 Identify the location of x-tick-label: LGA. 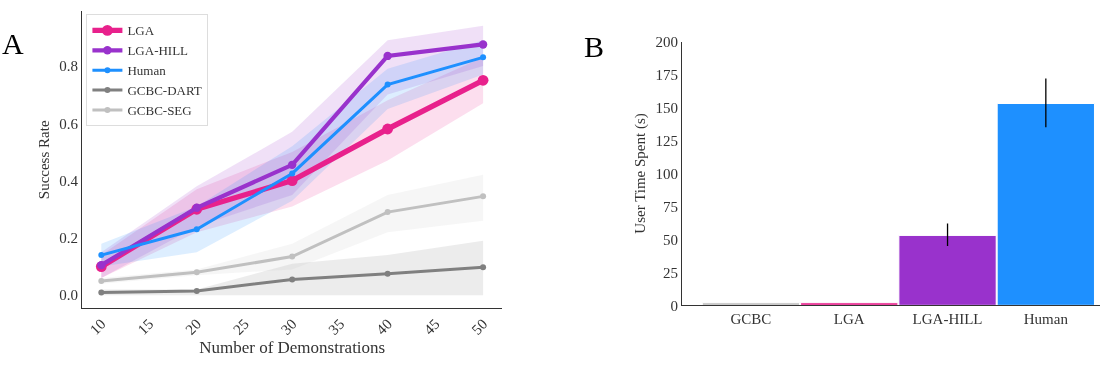
(849, 319).